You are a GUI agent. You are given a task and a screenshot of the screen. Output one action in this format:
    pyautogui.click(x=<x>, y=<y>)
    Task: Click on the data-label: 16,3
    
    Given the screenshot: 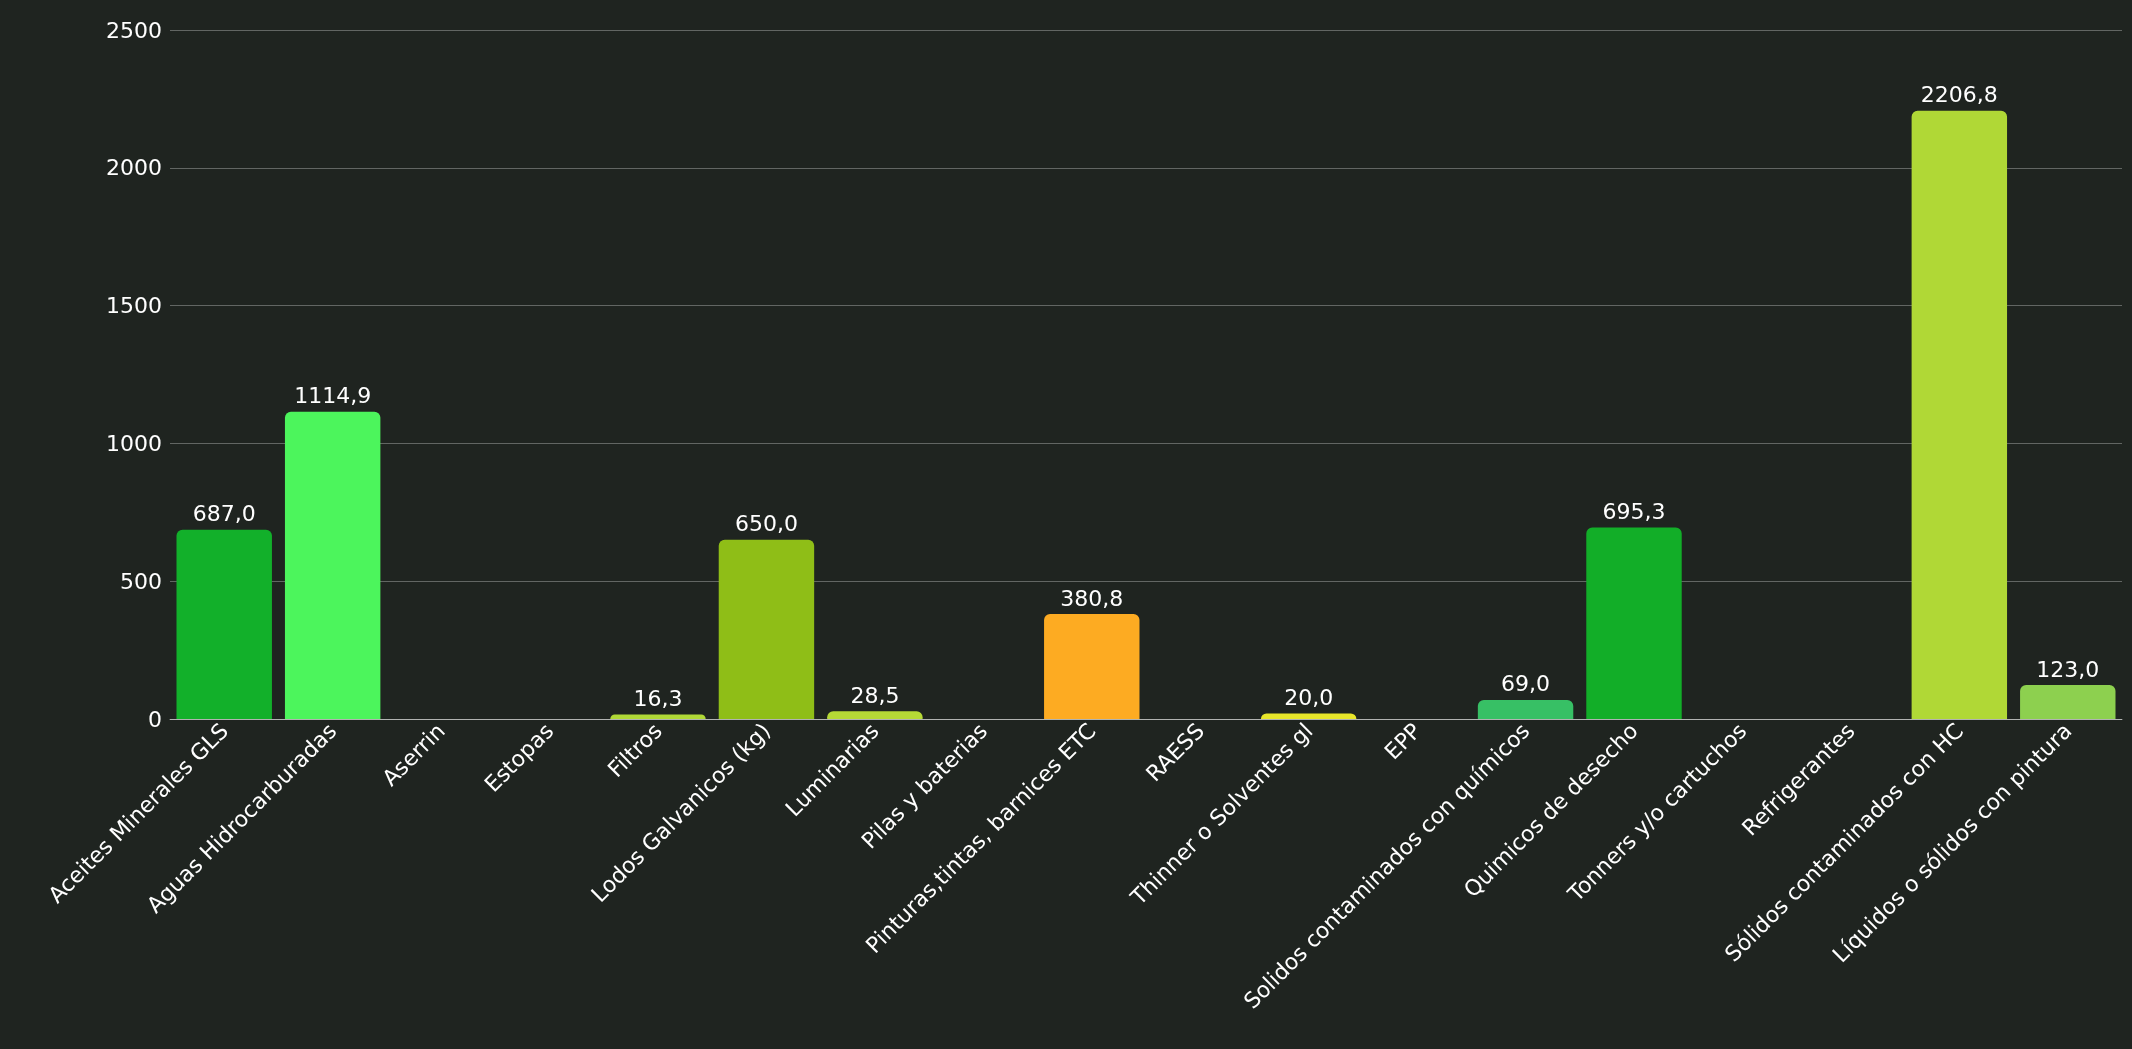 What is the action you would take?
    pyautogui.click(x=658, y=699)
    